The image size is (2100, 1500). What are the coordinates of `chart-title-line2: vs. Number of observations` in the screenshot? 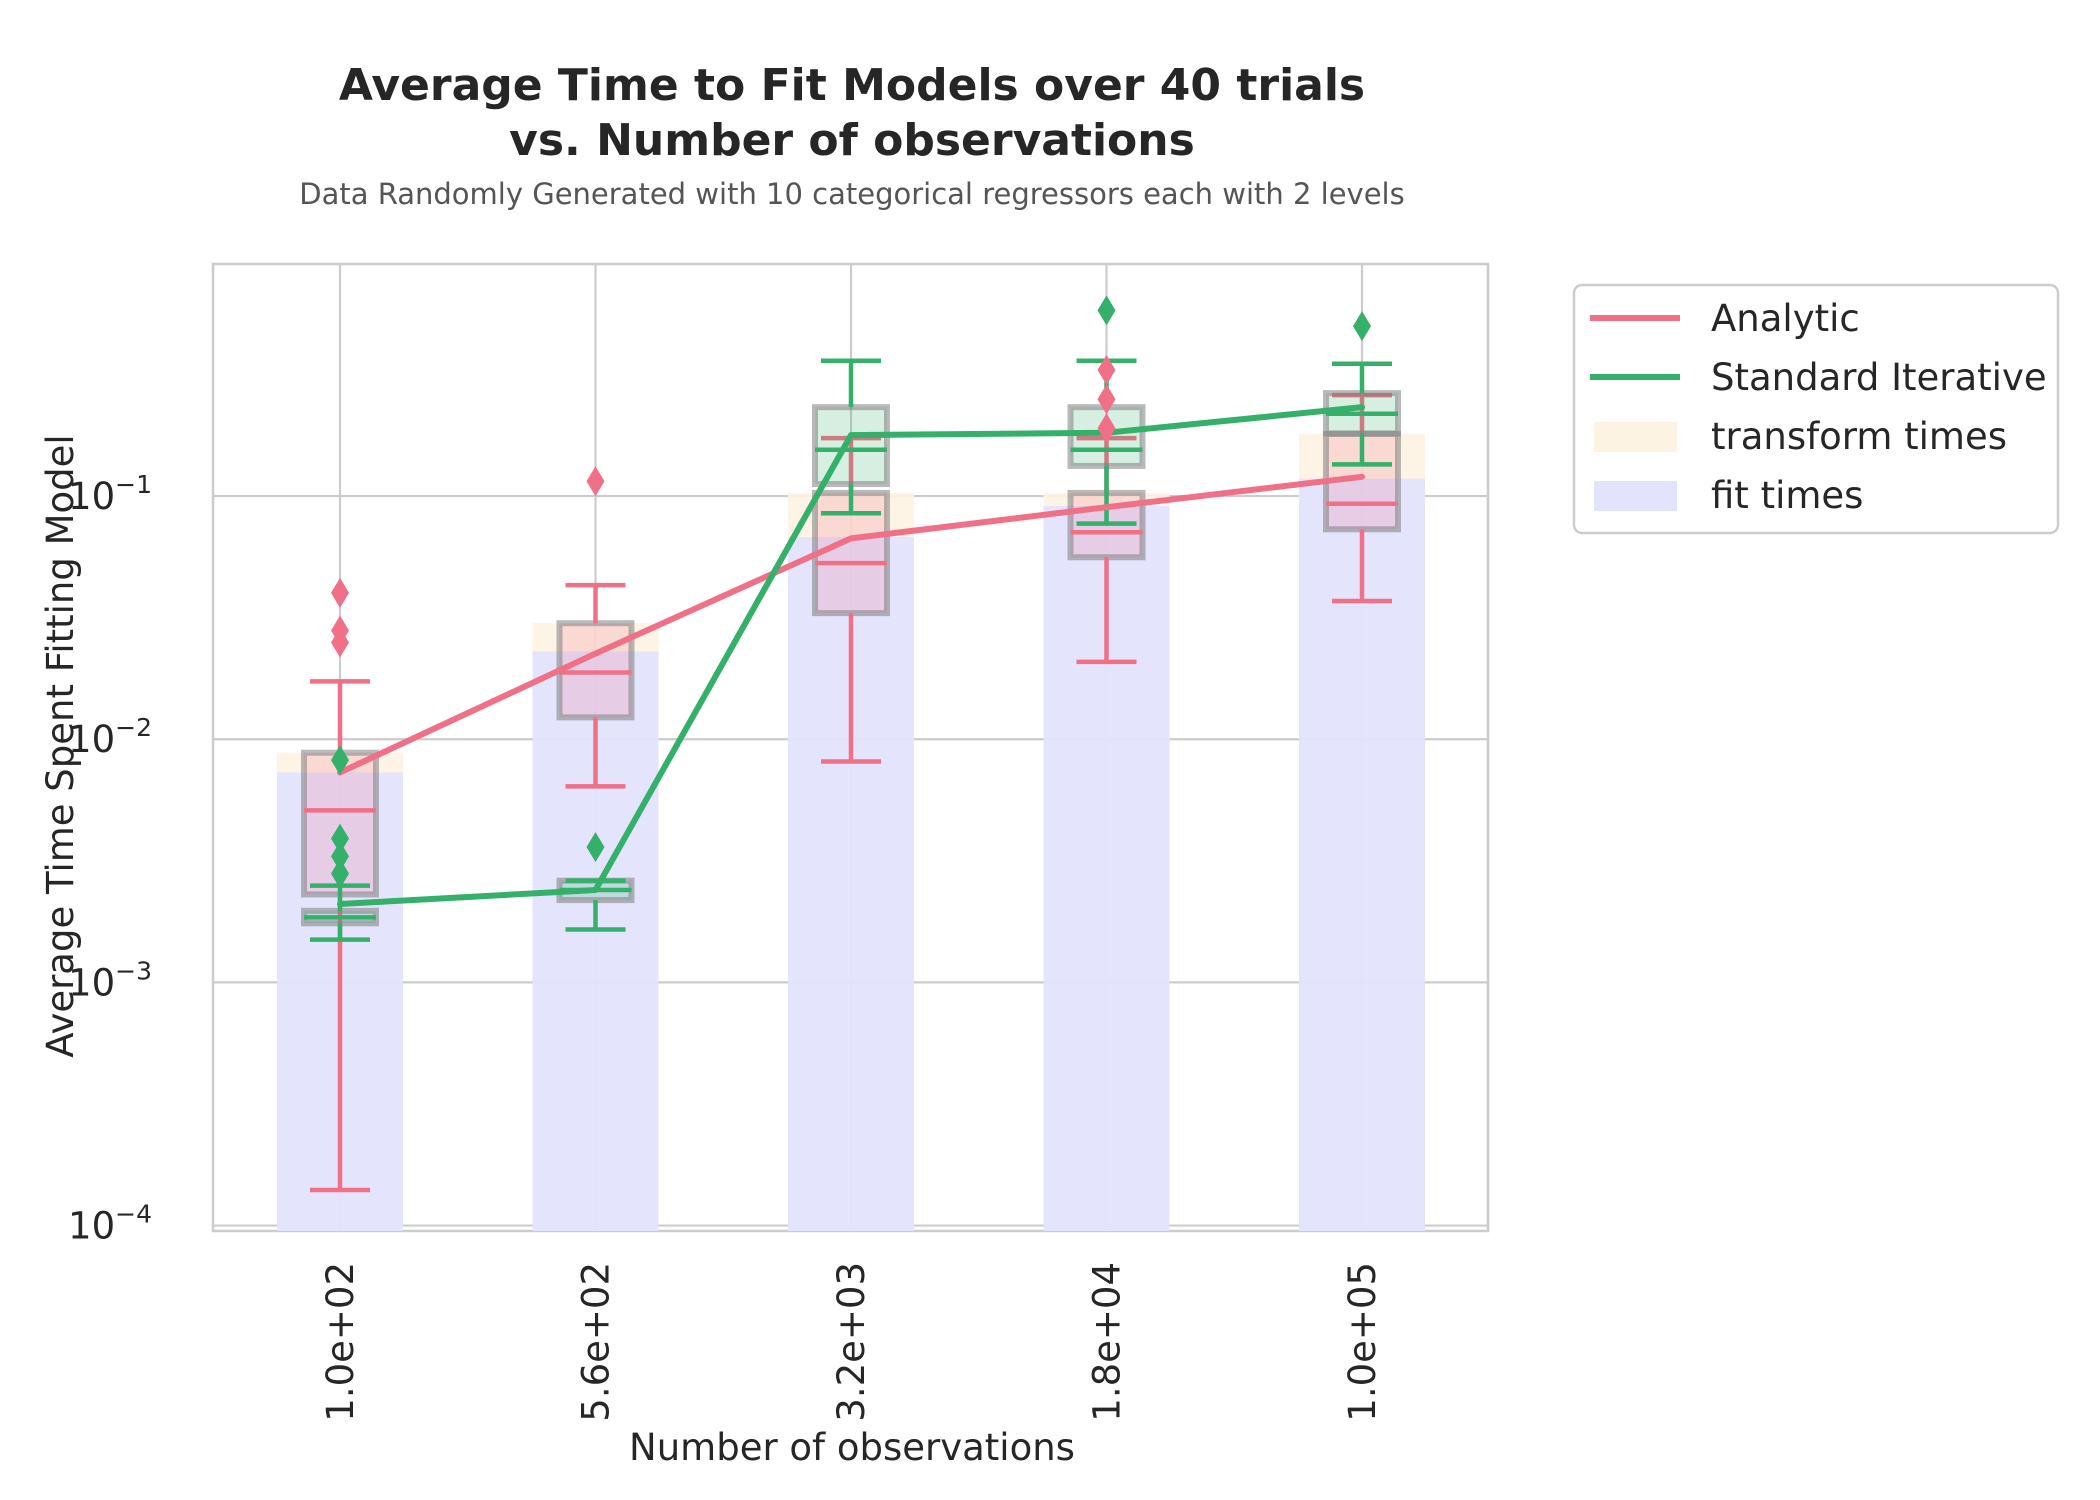 It's located at (852, 140).